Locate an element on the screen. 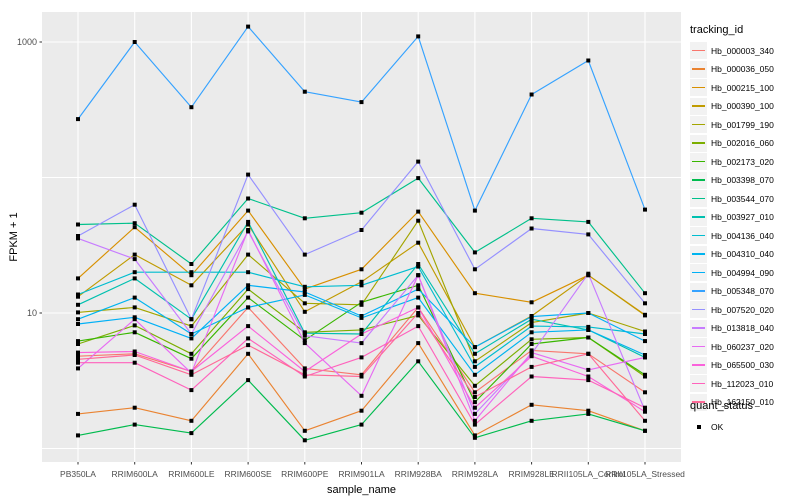 The height and width of the screenshot is (500, 800). y-tick-label: 1000 is located at coordinates (27, 42).